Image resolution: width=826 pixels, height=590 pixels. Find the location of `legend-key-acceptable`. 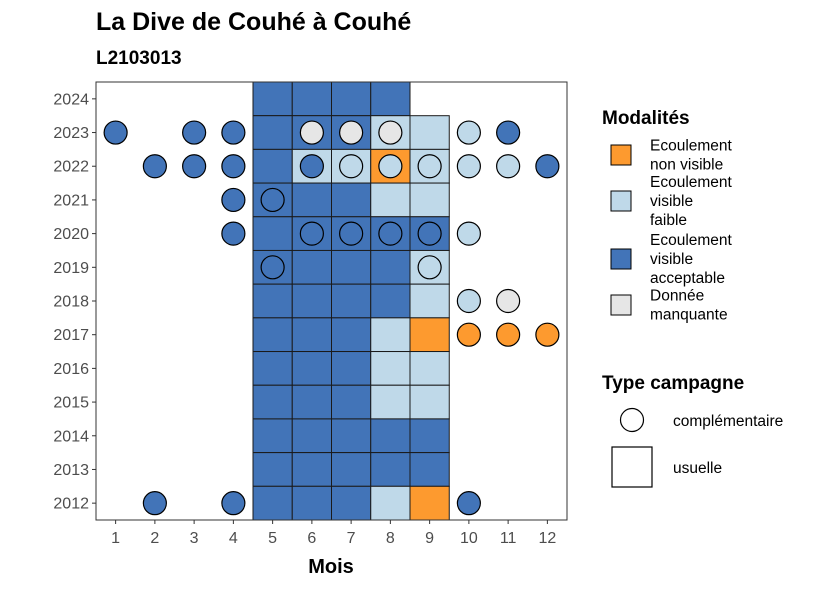

legend-key-acceptable is located at coordinates (621, 259).